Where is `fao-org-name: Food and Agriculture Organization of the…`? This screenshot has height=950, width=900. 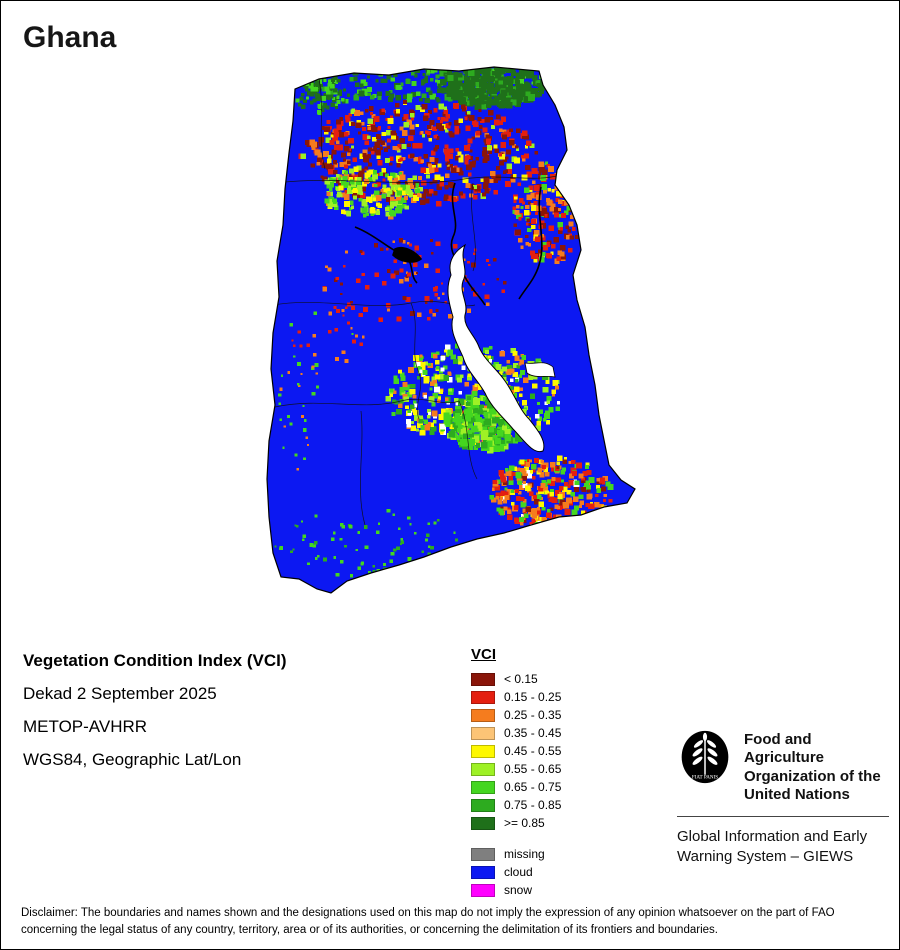
fao-org-name: Food and Agriculture Organization of the… is located at coordinates (812, 767).